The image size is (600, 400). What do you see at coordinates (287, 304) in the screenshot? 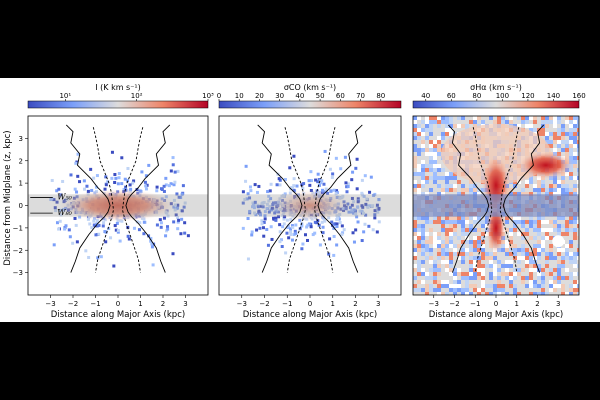
I see `x-tick-label: −1` at bounding box center [287, 304].